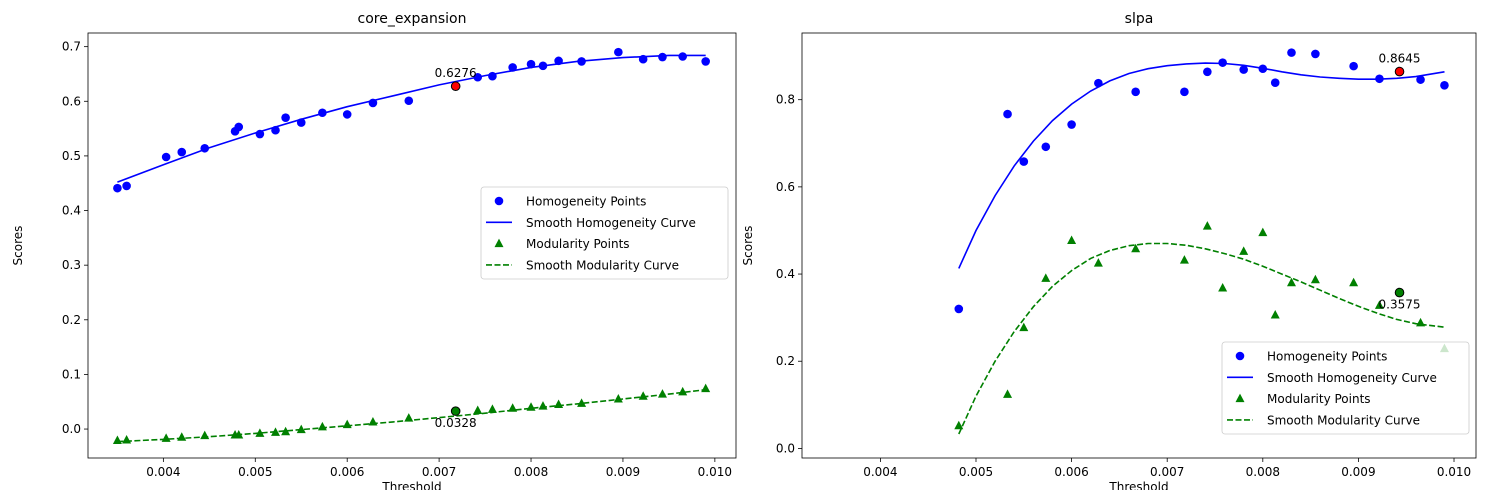  What do you see at coordinates (1400, 305) in the screenshot?
I see `highlight-label: 0.3575` at bounding box center [1400, 305].